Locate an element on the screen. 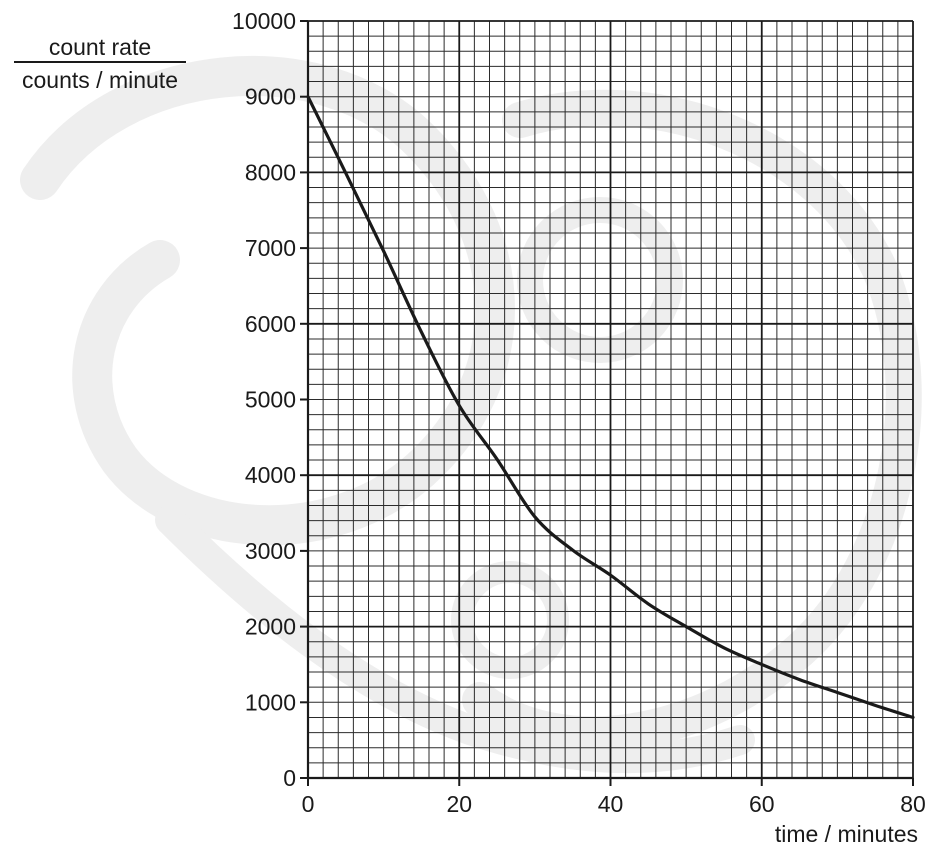 This screenshot has width=933, height=866. y-tick-label: 10000 is located at coordinates (264, 21).